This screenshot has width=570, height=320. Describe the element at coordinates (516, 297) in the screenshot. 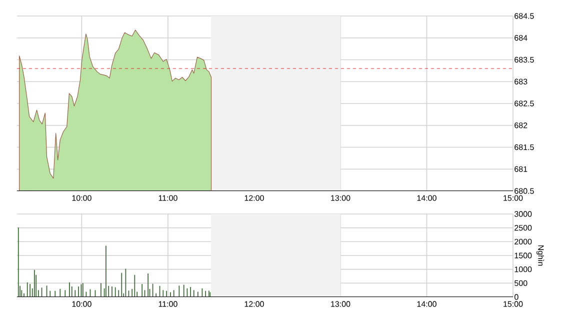

I see `y-tick-label: 0` at that location.